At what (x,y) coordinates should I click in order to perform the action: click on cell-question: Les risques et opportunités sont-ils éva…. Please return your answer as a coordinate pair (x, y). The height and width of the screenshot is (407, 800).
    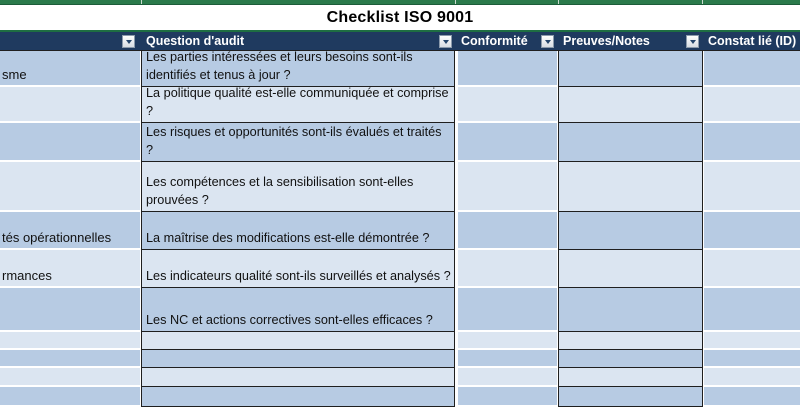
    Looking at the image, I should click on (298, 142).